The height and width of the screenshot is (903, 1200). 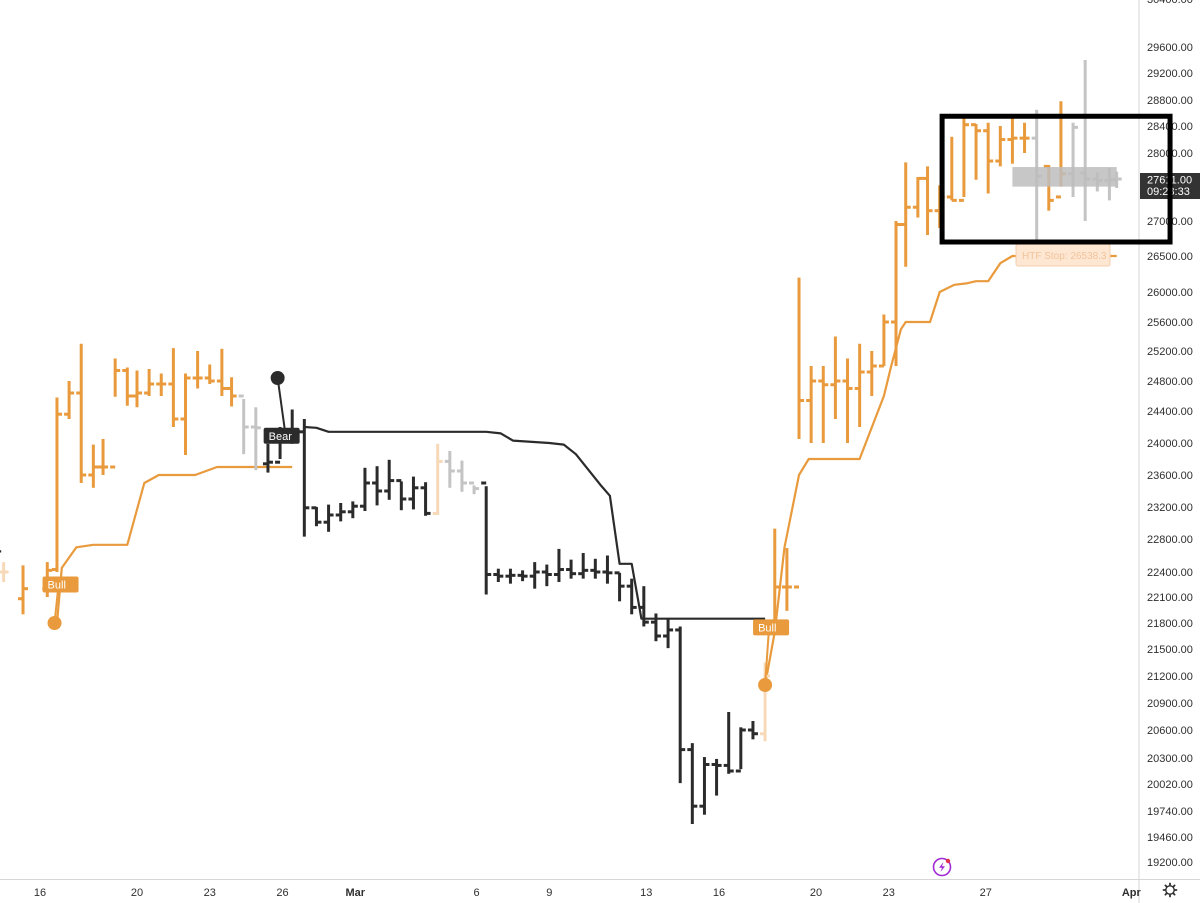 What do you see at coordinates (1170, 257) in the screenshot?
I see `price-tick-label: 26500.00` at bounding box center [1170, 257].